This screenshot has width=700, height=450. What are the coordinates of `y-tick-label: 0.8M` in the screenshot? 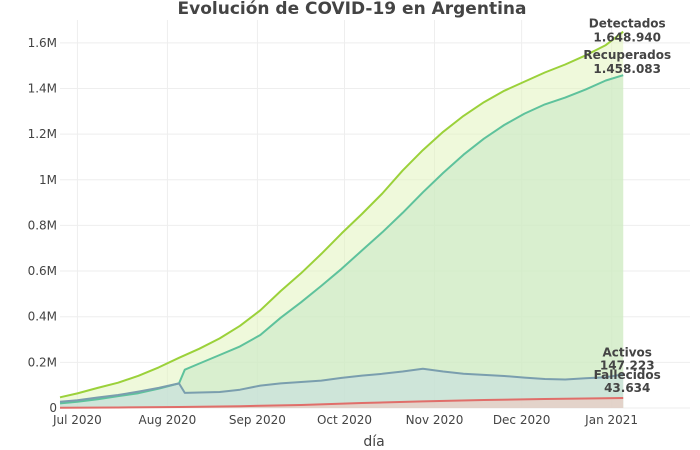 It's located at (42, 225).